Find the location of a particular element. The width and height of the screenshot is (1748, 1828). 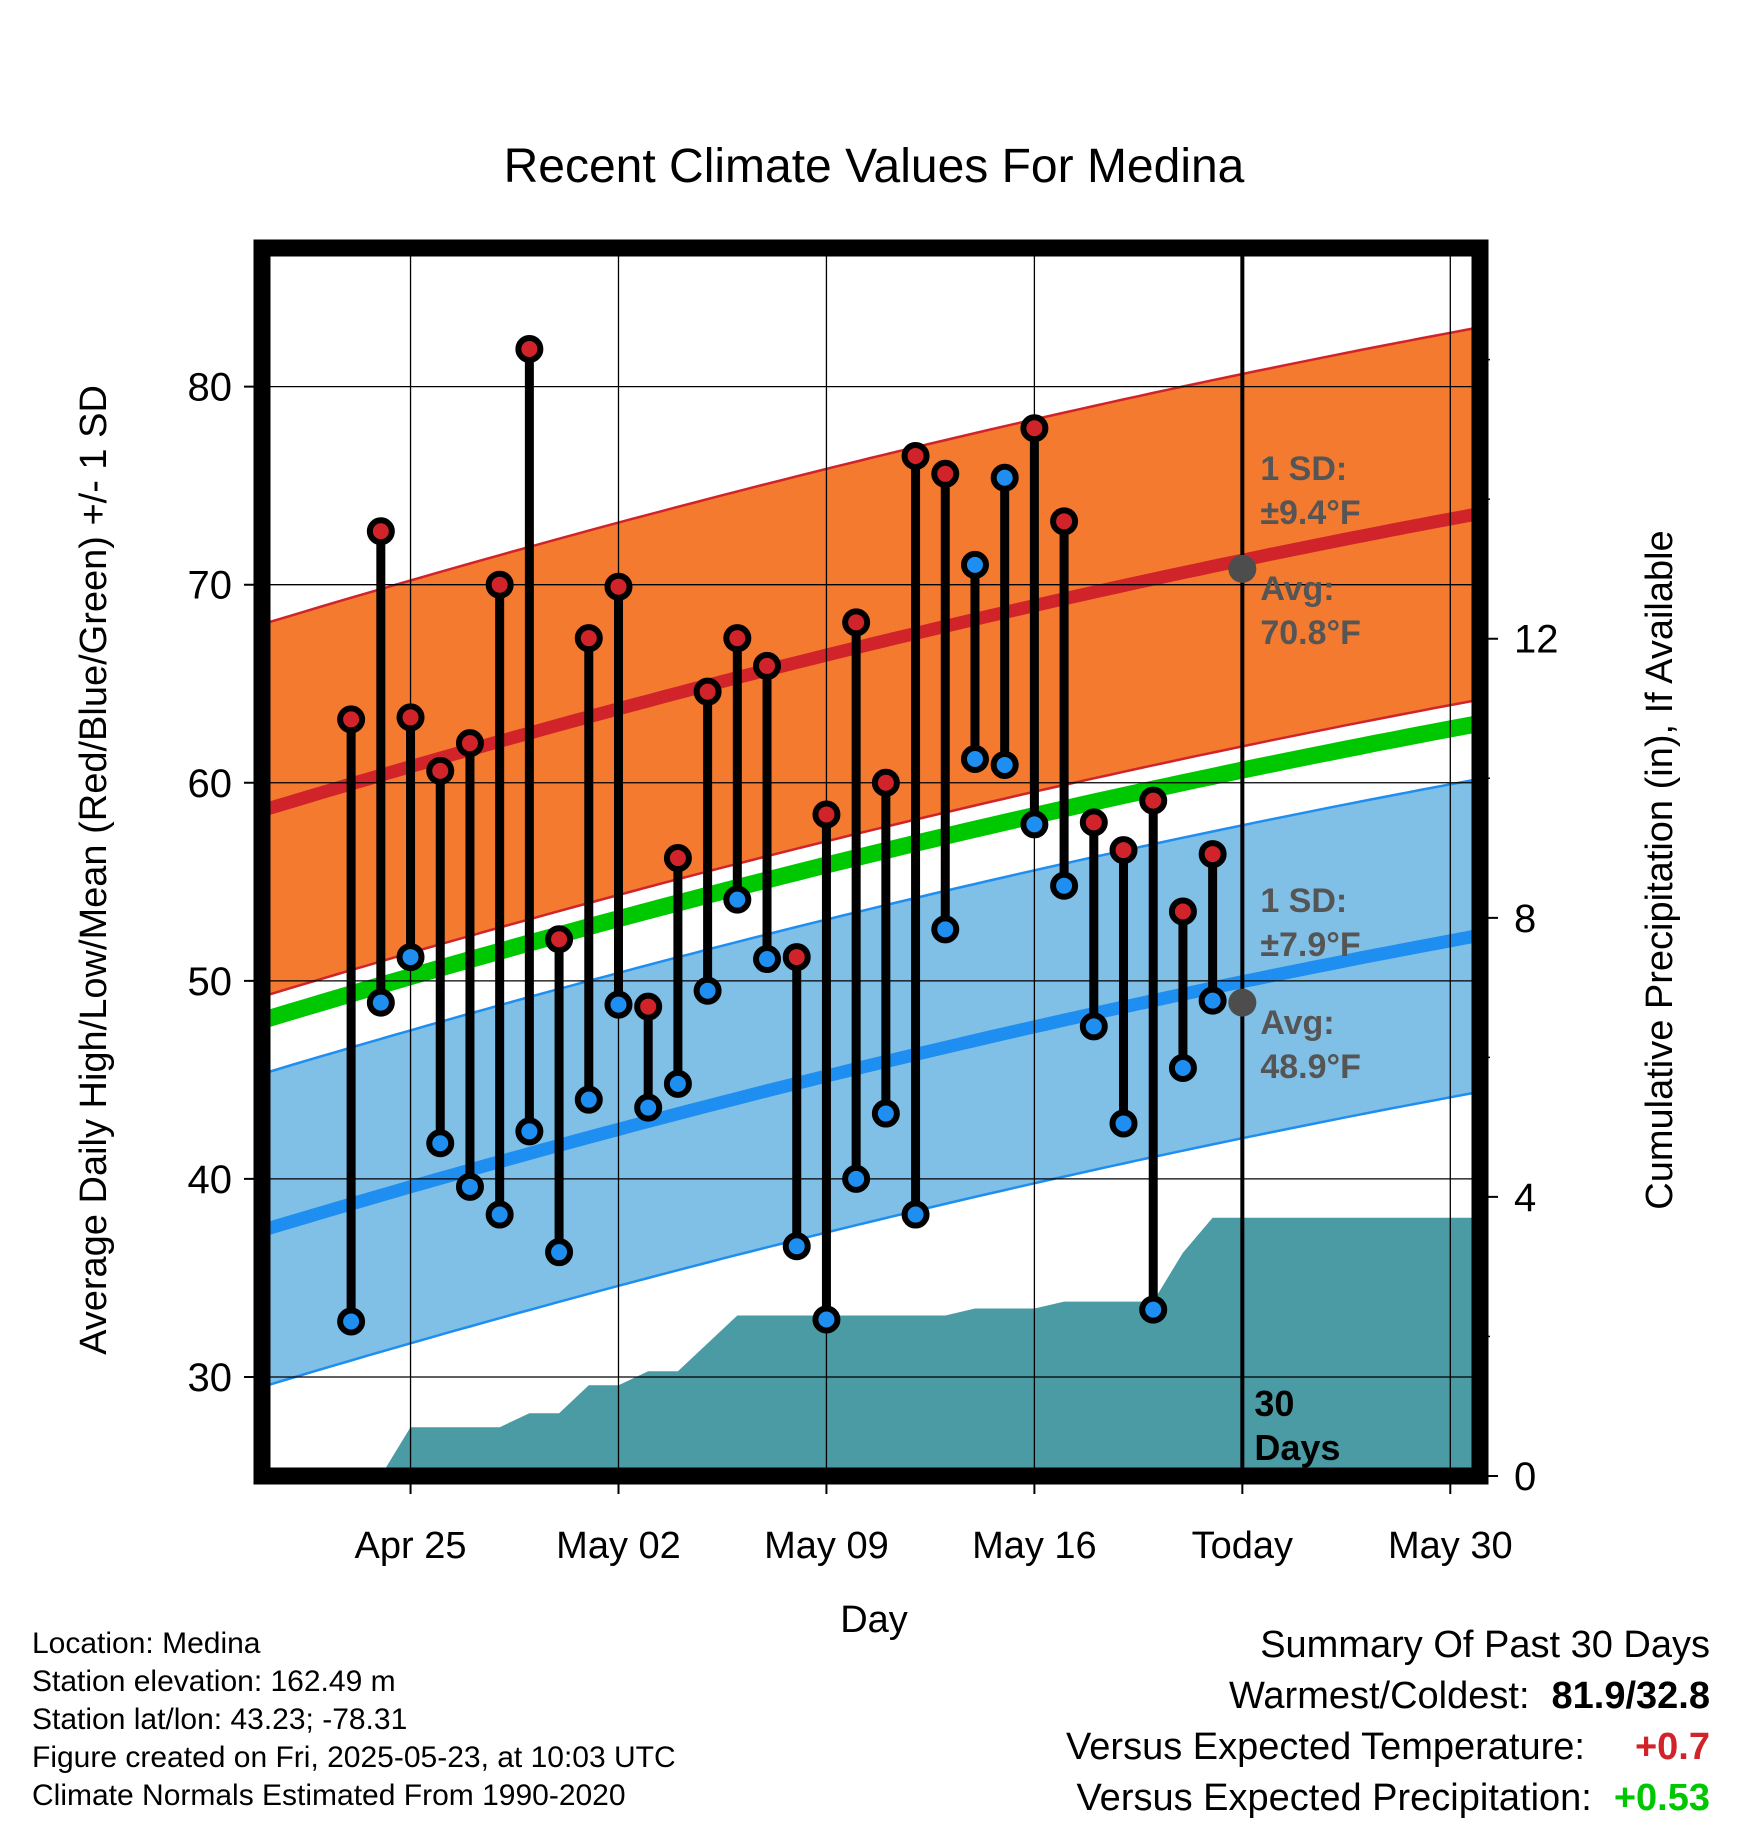

station-elevation: Station elevation: 162.49 m is located at coordinates (214, 1681).